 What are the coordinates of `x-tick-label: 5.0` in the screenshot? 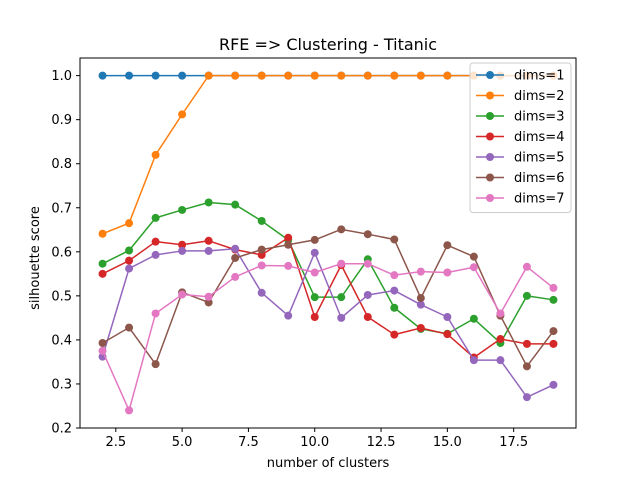 It's located at (182, 442).